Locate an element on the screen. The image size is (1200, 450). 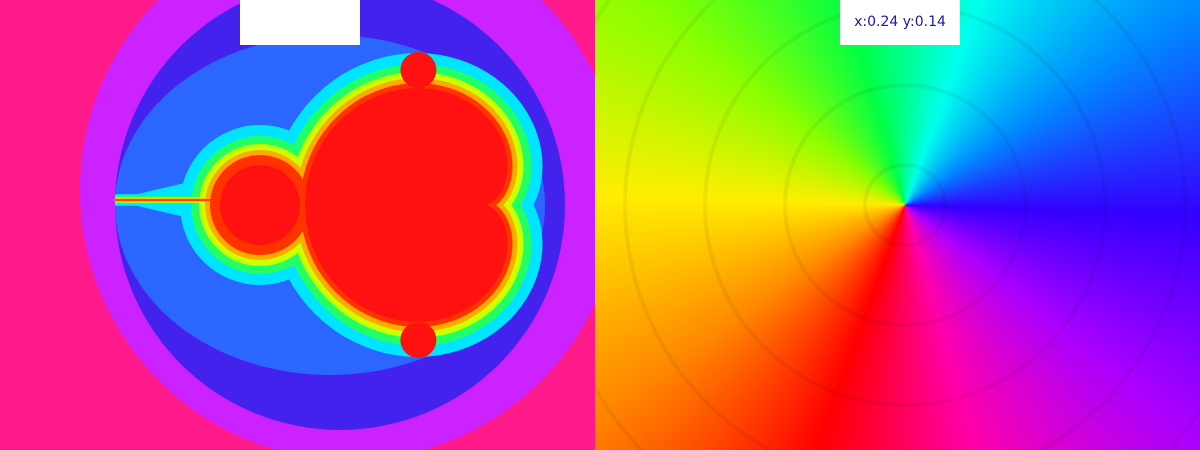
empty-label is located at coordinates (300, 22).